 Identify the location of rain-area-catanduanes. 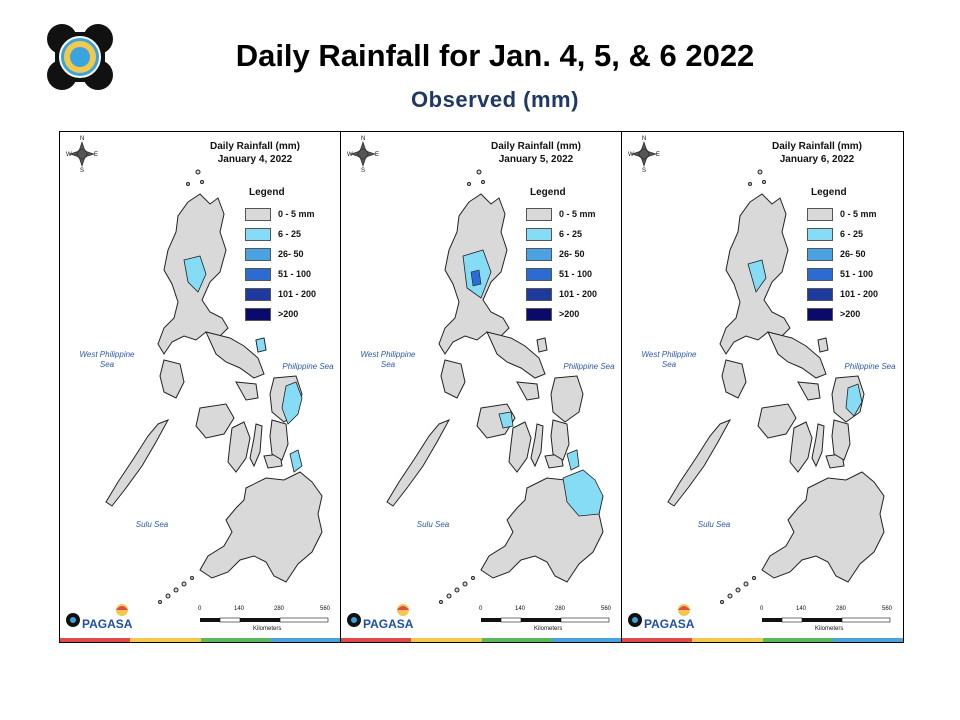
(261, 345).